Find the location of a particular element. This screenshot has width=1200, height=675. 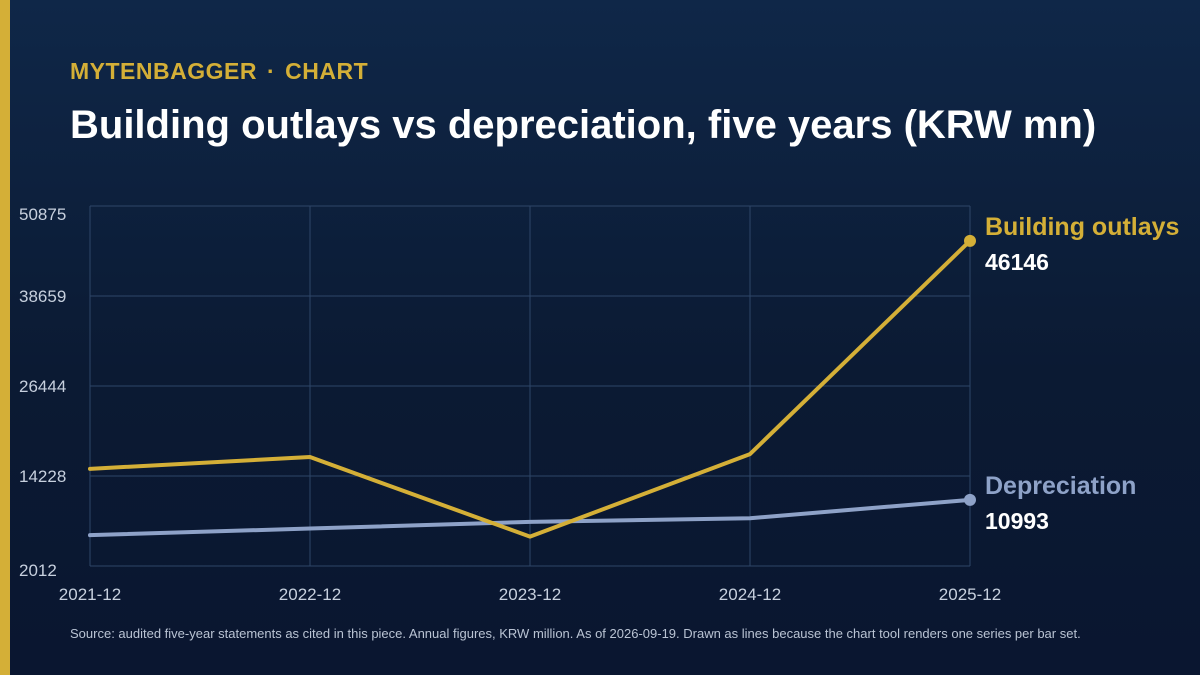

section-label: CHART is located at coordinates (327, 71).